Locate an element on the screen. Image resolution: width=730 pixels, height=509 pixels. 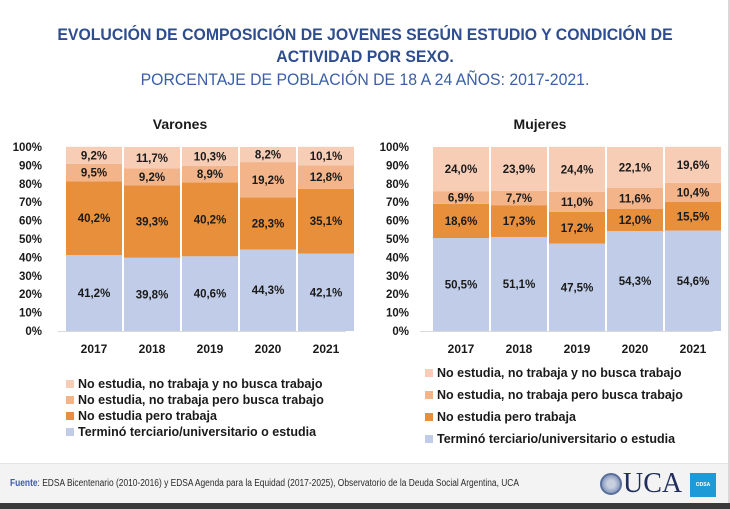
y-tick-label: 20% is located at coordinates (30, 295).